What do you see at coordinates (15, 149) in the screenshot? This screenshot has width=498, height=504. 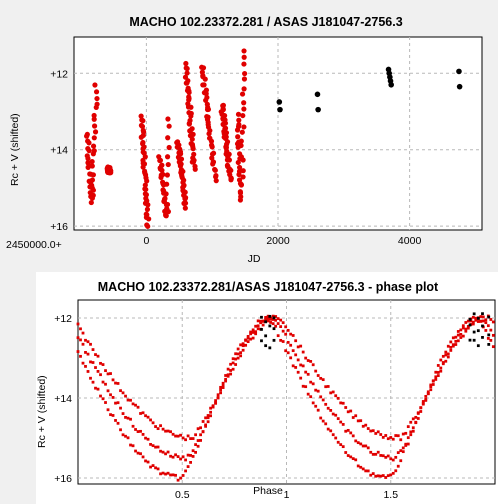 I see `y-axis-label: Rc + V (shifted)` at bounding box center [15, 149].